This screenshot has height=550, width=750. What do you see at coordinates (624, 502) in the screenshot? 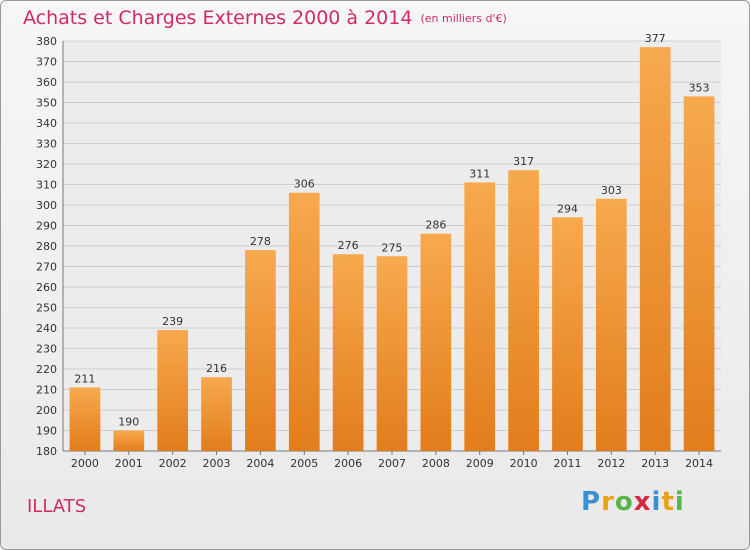
I see `logo-letter: o` at bounding box center [624, 502].